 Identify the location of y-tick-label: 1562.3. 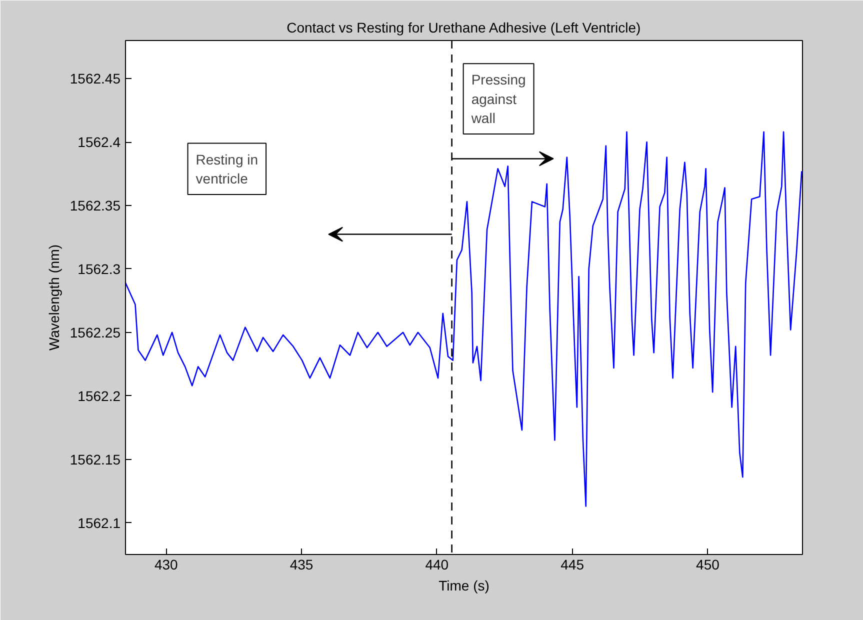
(99, 268).